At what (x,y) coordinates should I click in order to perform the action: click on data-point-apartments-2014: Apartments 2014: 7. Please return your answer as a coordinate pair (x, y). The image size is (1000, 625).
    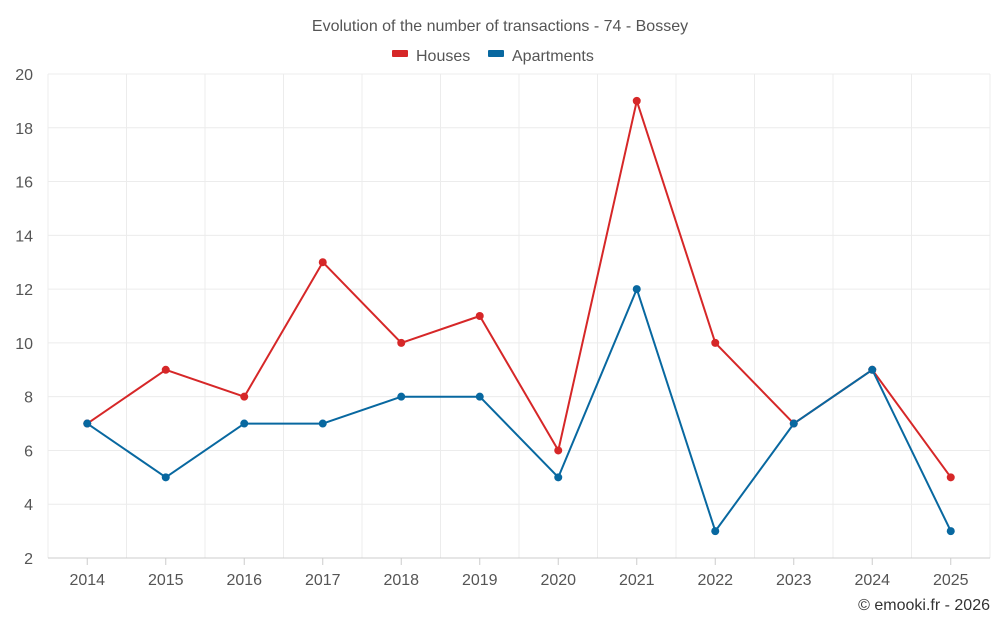
    Looking at the image, I should click on (87, 423).